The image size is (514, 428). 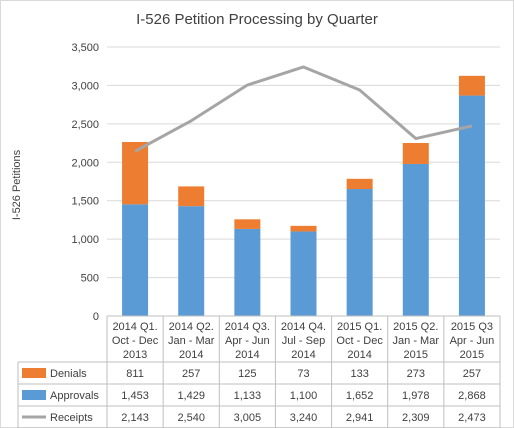 I want to click on y-axis-label: I-526 Petitions, so click(x=17, y=184).